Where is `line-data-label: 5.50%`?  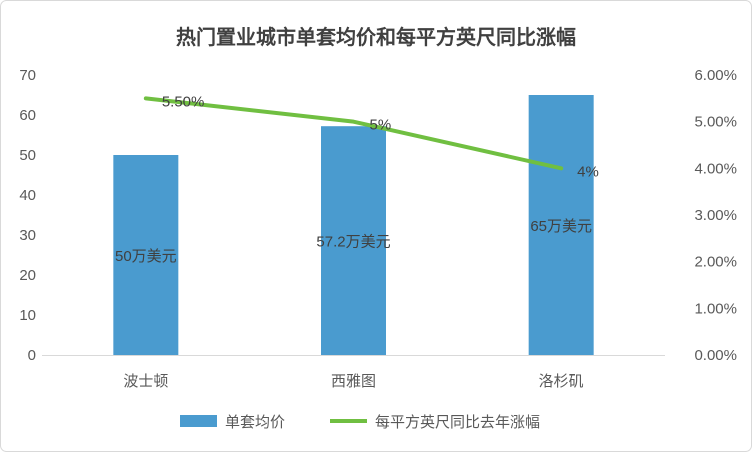
line-data-label: 5.50% is located at coordinates (183, 101).